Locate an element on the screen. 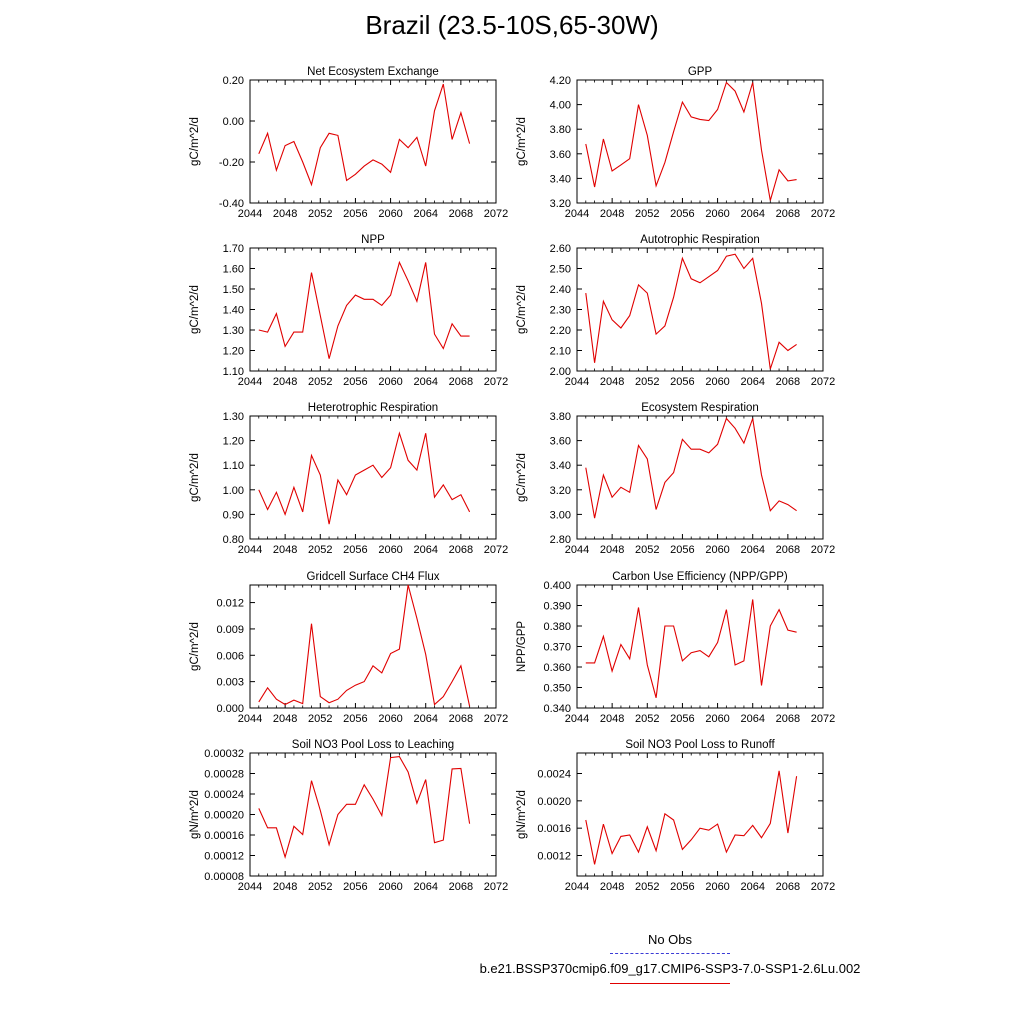 The width and height of the screenshot is (1024, 1024). y-tick-label: 0.00012 is located at coordinates (224, 857).